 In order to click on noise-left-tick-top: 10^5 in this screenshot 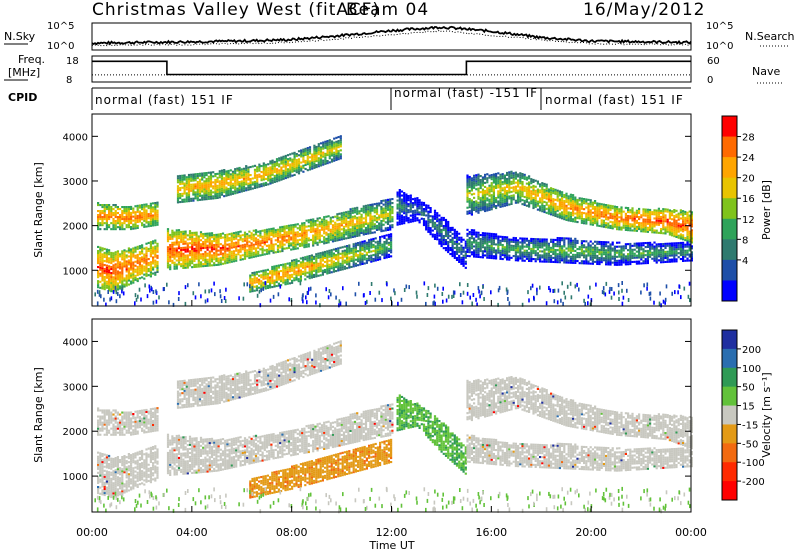, I will do `click(60, 26)`.